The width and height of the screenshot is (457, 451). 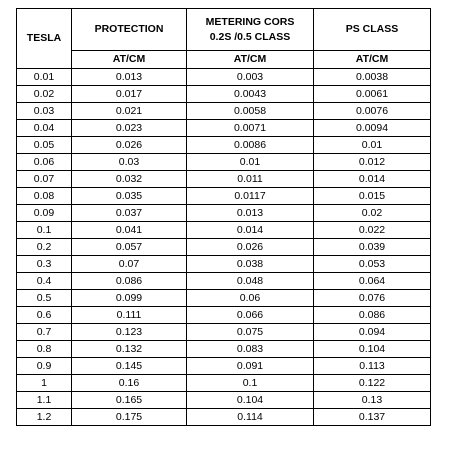 What do you see at coordinates (372, 400) in the screenshot?
I see `cell-ps-class: 0.13` at bounding box center [372, 400].